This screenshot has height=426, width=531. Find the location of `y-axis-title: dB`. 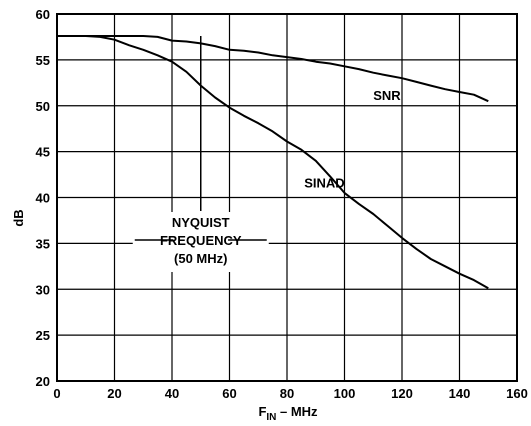

y-axis-title: dB is located at coordinates (18, 217).